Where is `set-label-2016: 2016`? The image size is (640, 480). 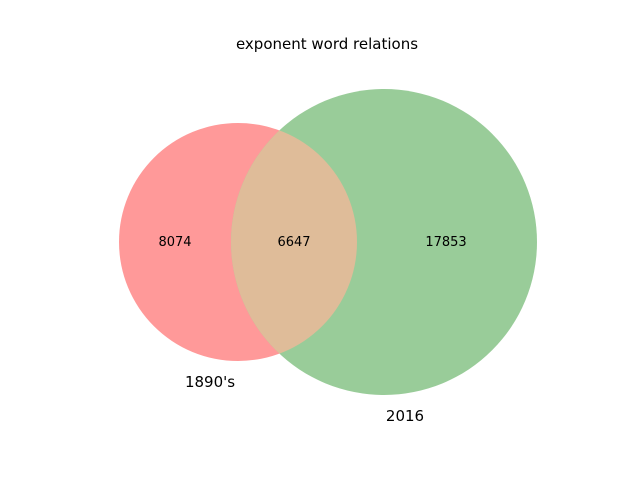 set-label-2016: 2016 is located at coordinates (405, 416).